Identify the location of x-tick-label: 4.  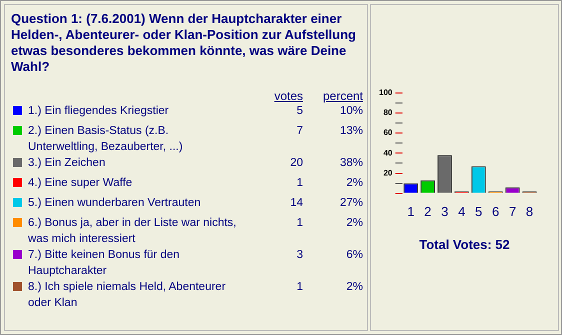
(462, 211).